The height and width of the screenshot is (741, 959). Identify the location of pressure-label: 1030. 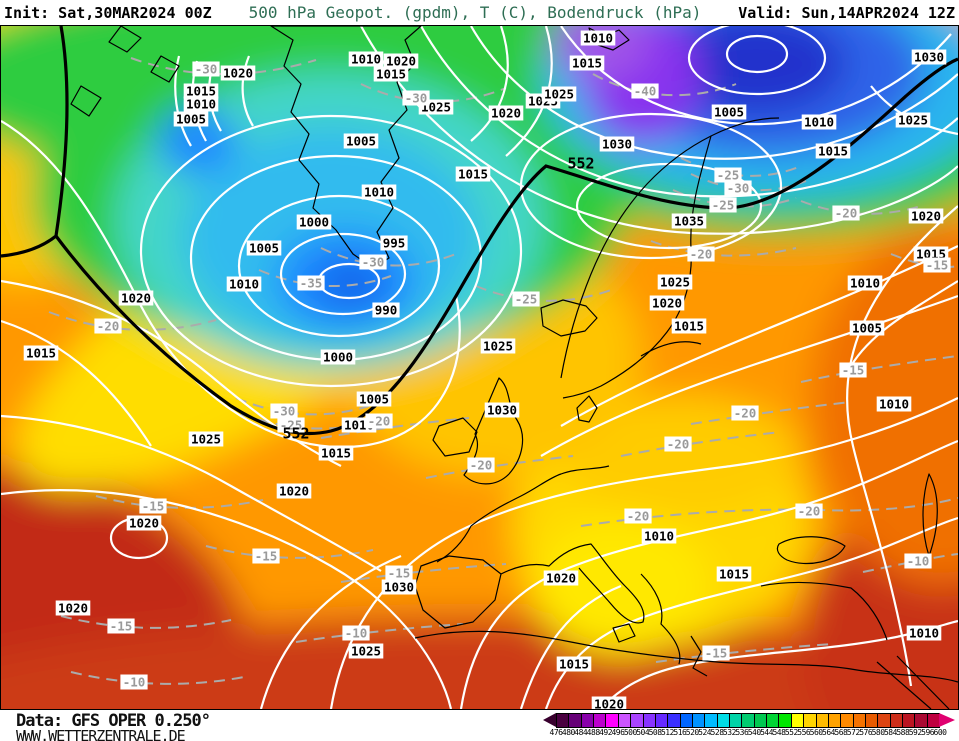
(502, 410).